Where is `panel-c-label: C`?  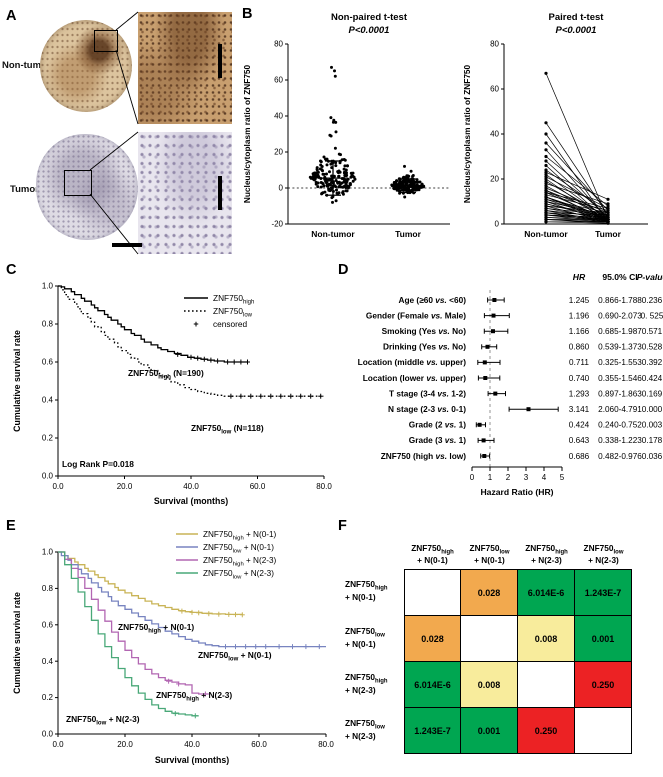
panel-c-label: C is located at coordinates (11, 270).